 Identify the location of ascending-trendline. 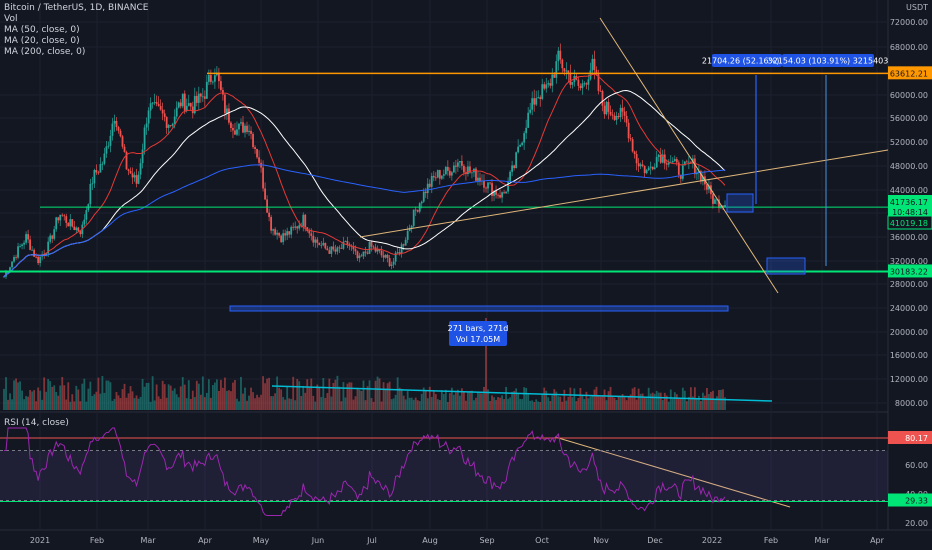
(624, 193).